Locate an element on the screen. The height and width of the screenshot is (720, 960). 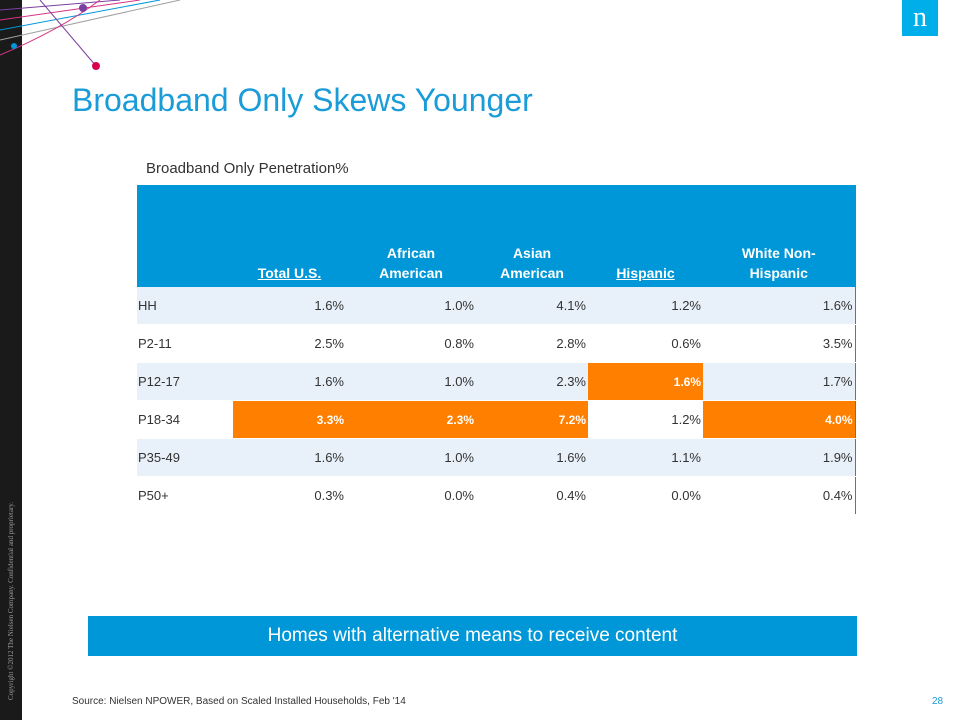
header-white-non-hispanic: White Non-Hispanic is located at coordinates (779, 236).